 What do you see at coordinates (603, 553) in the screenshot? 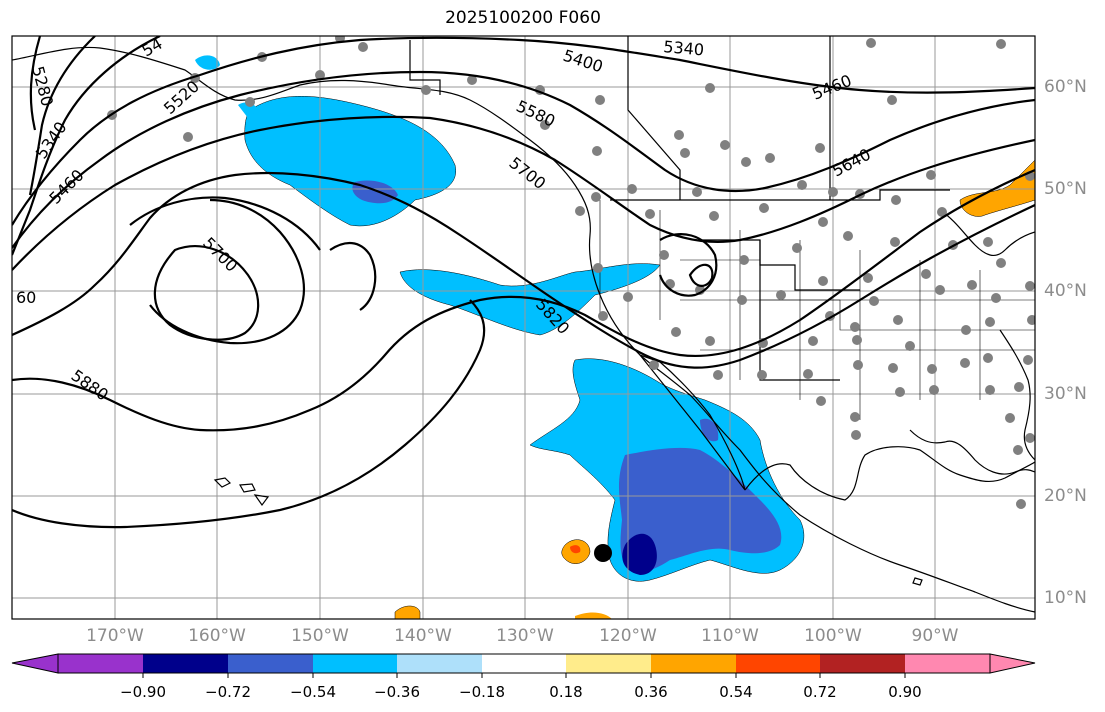
I see `storm-position-marker` at bounding box center [603, 553].